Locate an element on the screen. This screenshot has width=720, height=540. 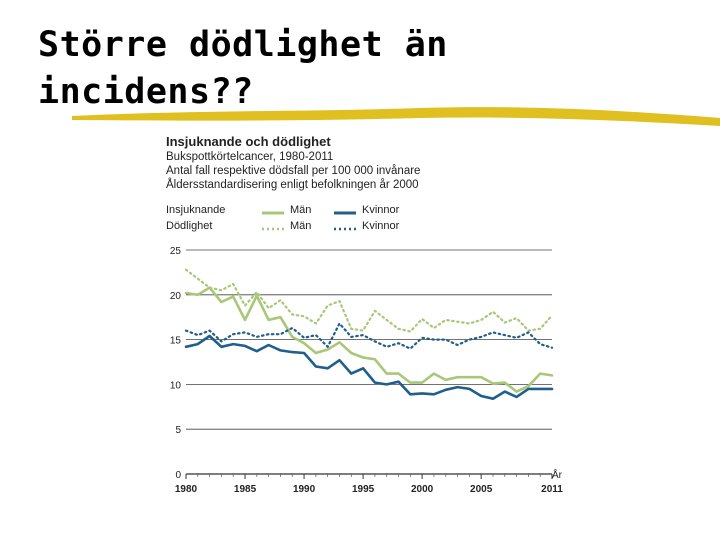
slide-title-line2: incidens?? is located at coordinates (146, 92).